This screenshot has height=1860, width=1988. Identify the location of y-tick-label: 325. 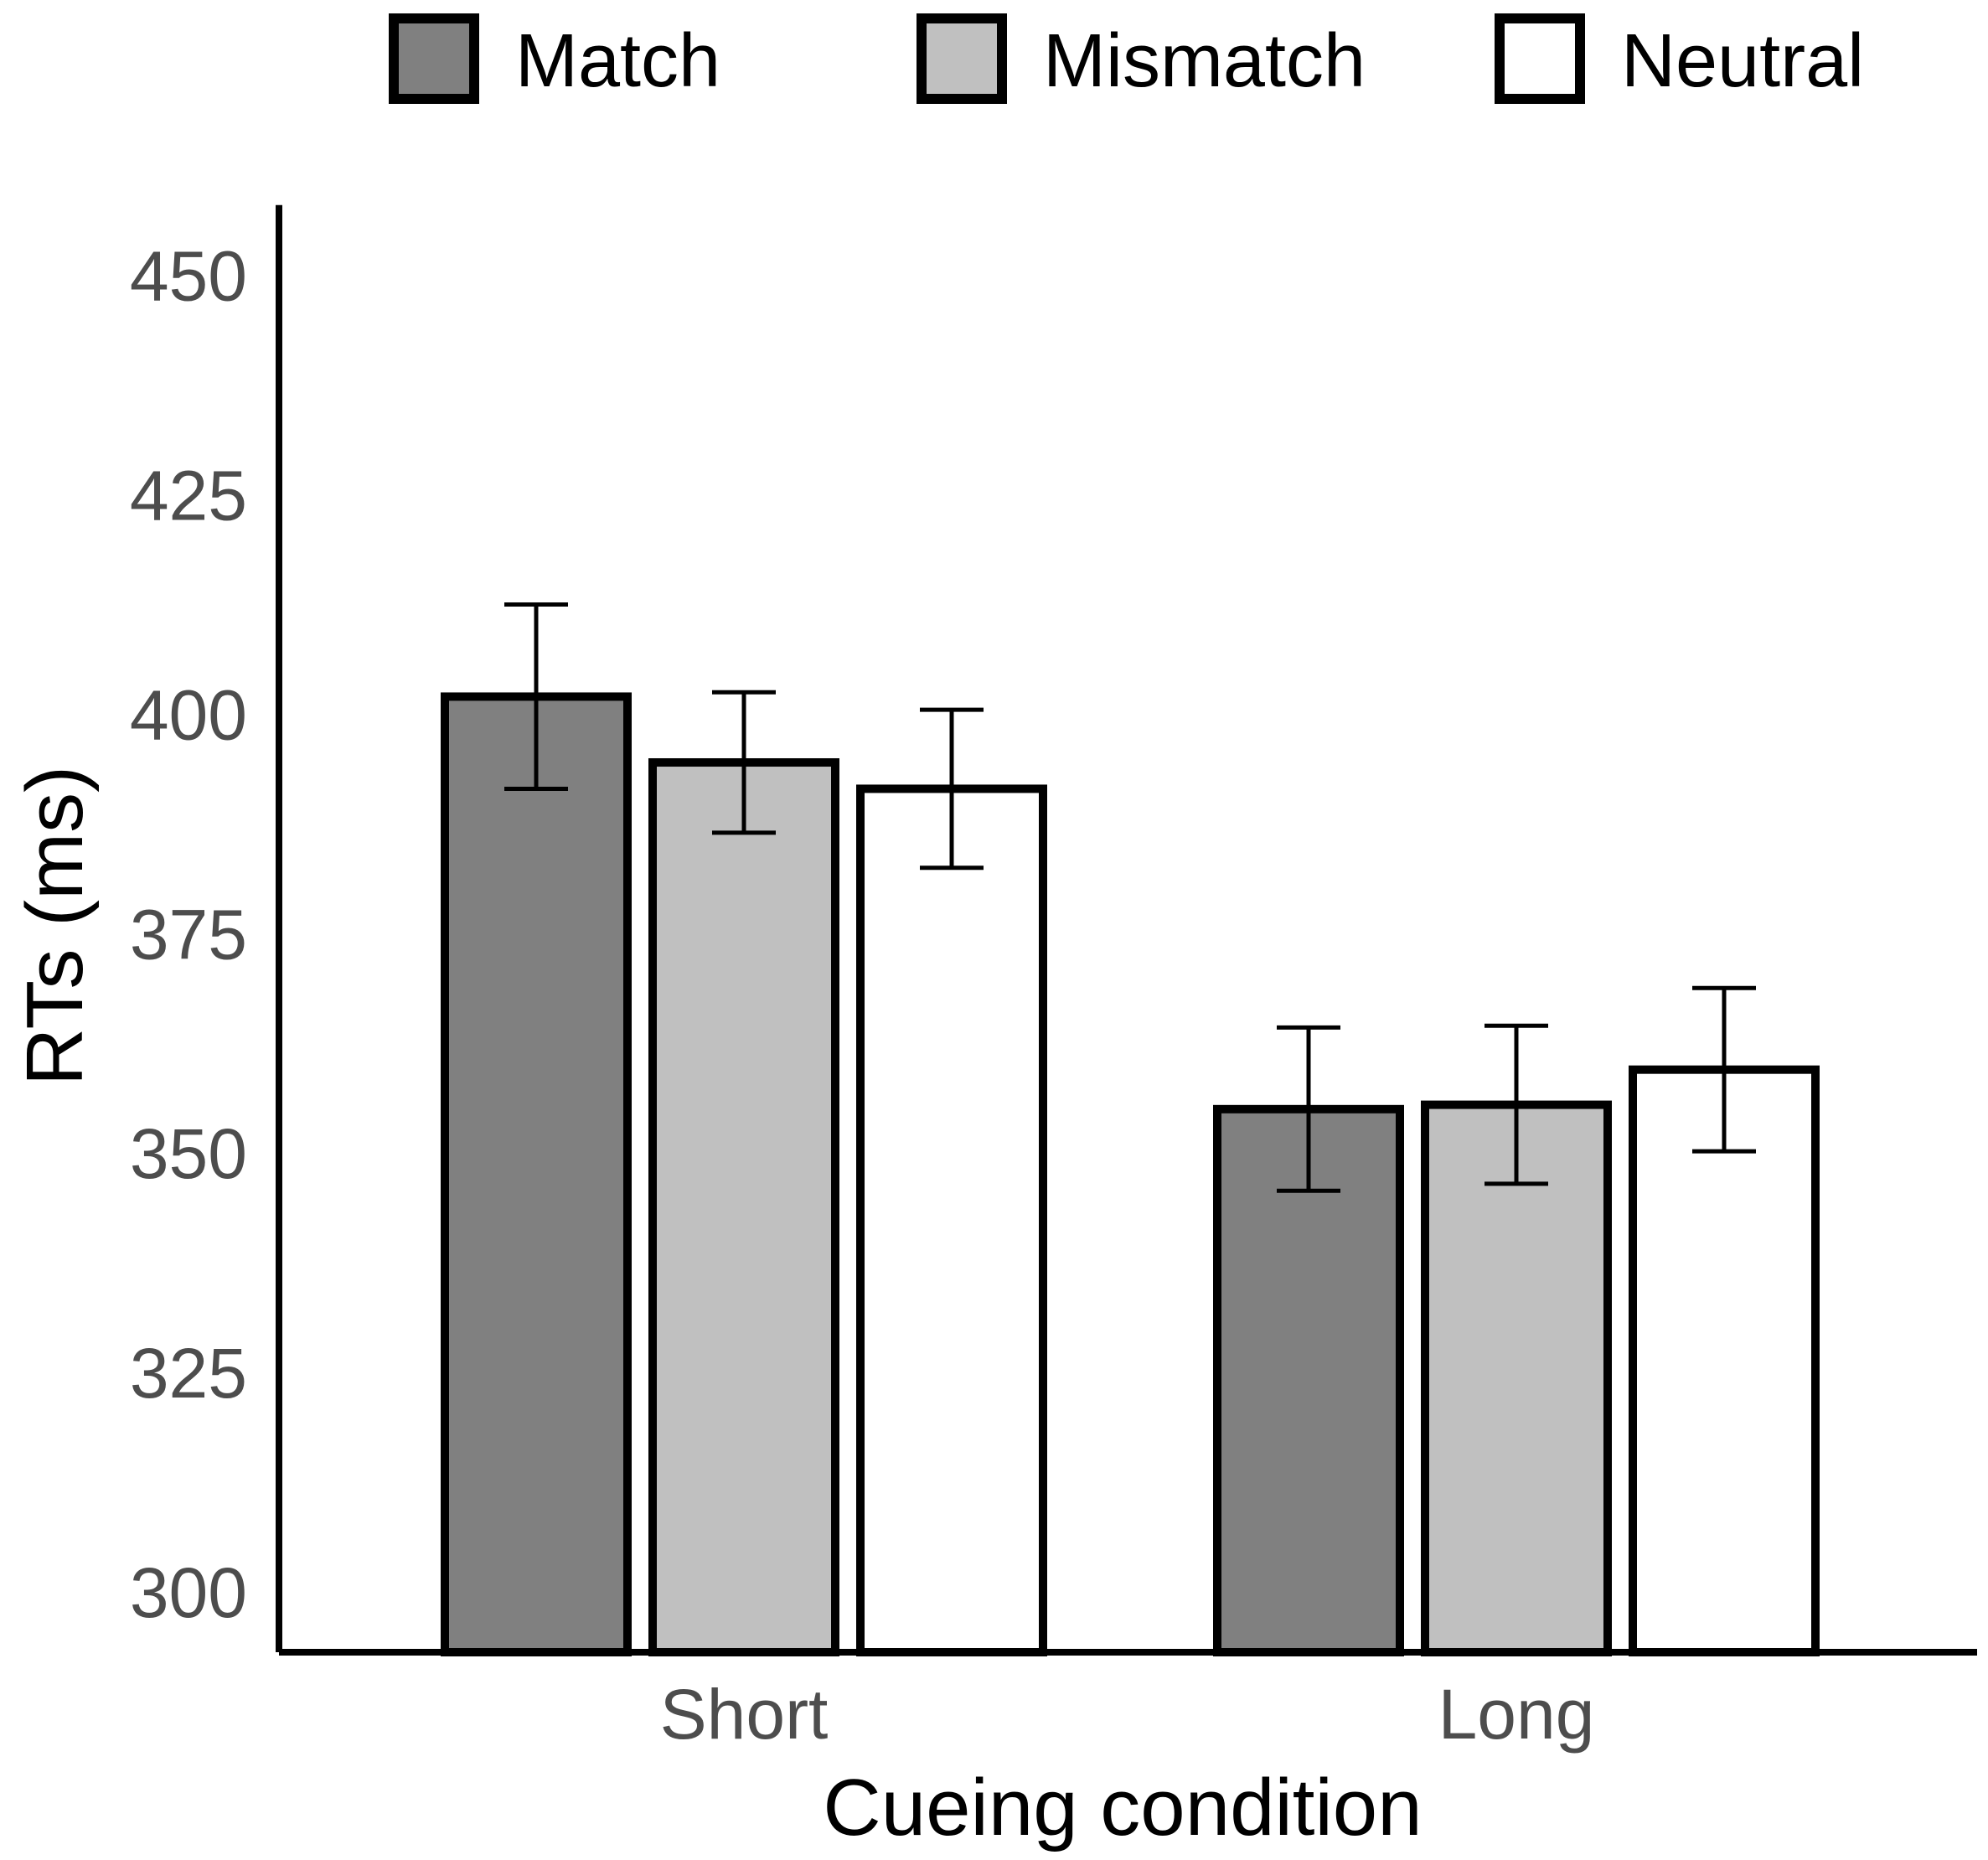
(189, 1373).